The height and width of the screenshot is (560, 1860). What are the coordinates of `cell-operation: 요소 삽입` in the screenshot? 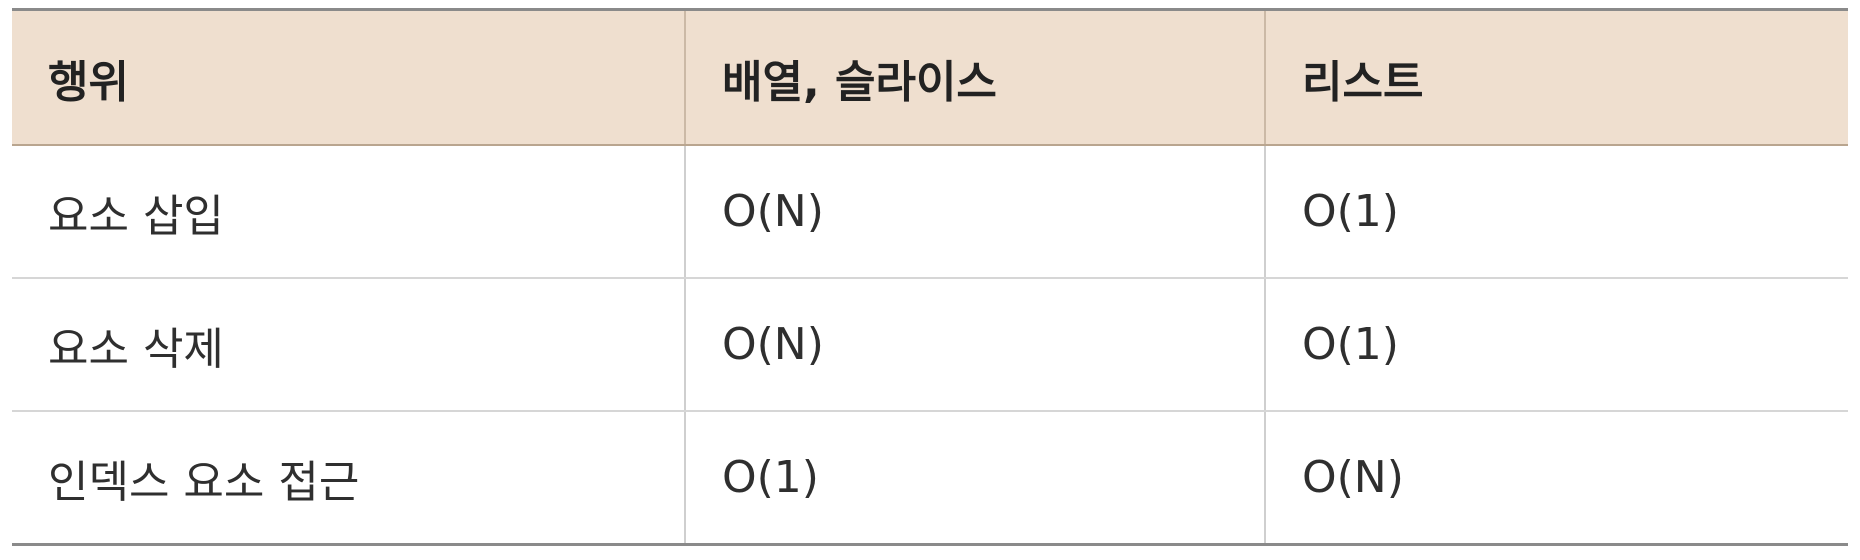 It's located at (348, 212).